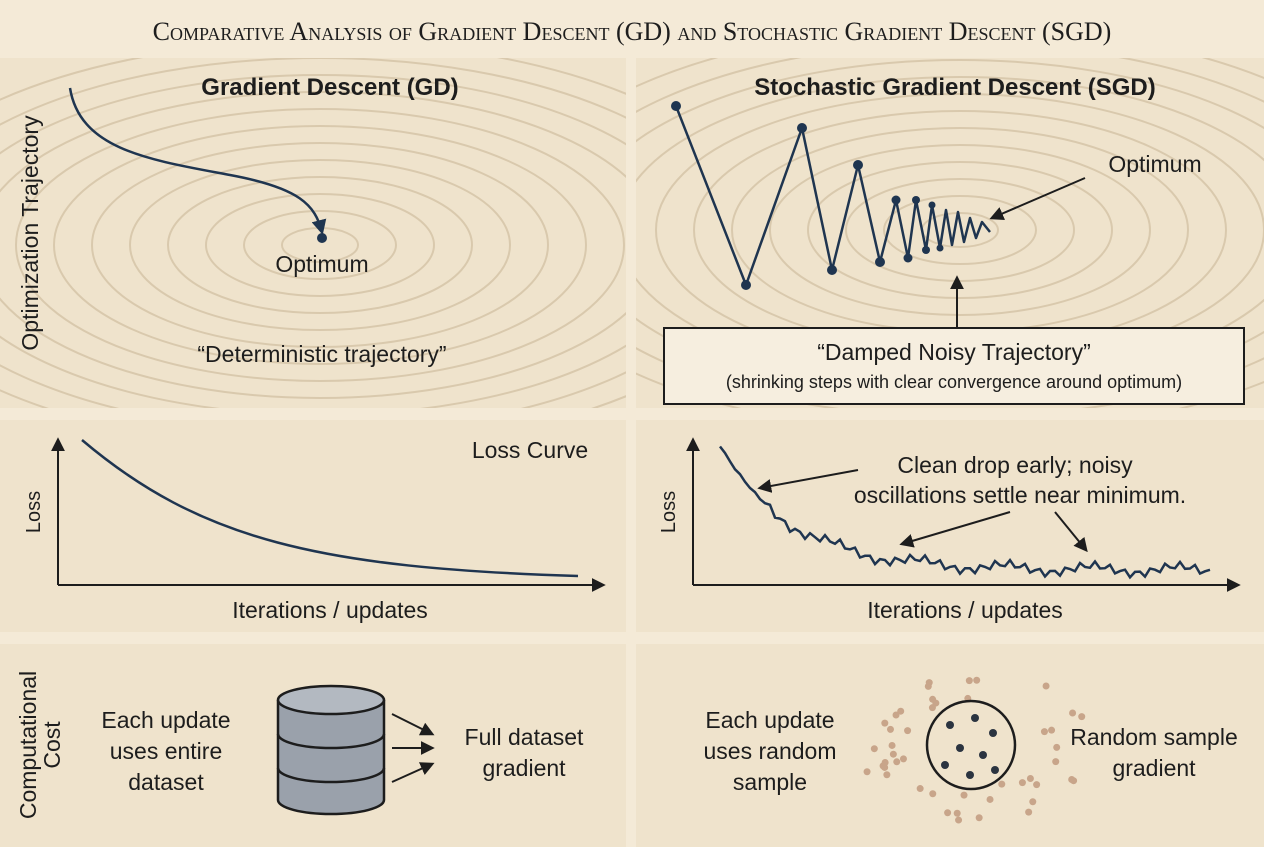 This screenshot has height=847, width=1264. I want to click on sgd-path, so click(832, 196).